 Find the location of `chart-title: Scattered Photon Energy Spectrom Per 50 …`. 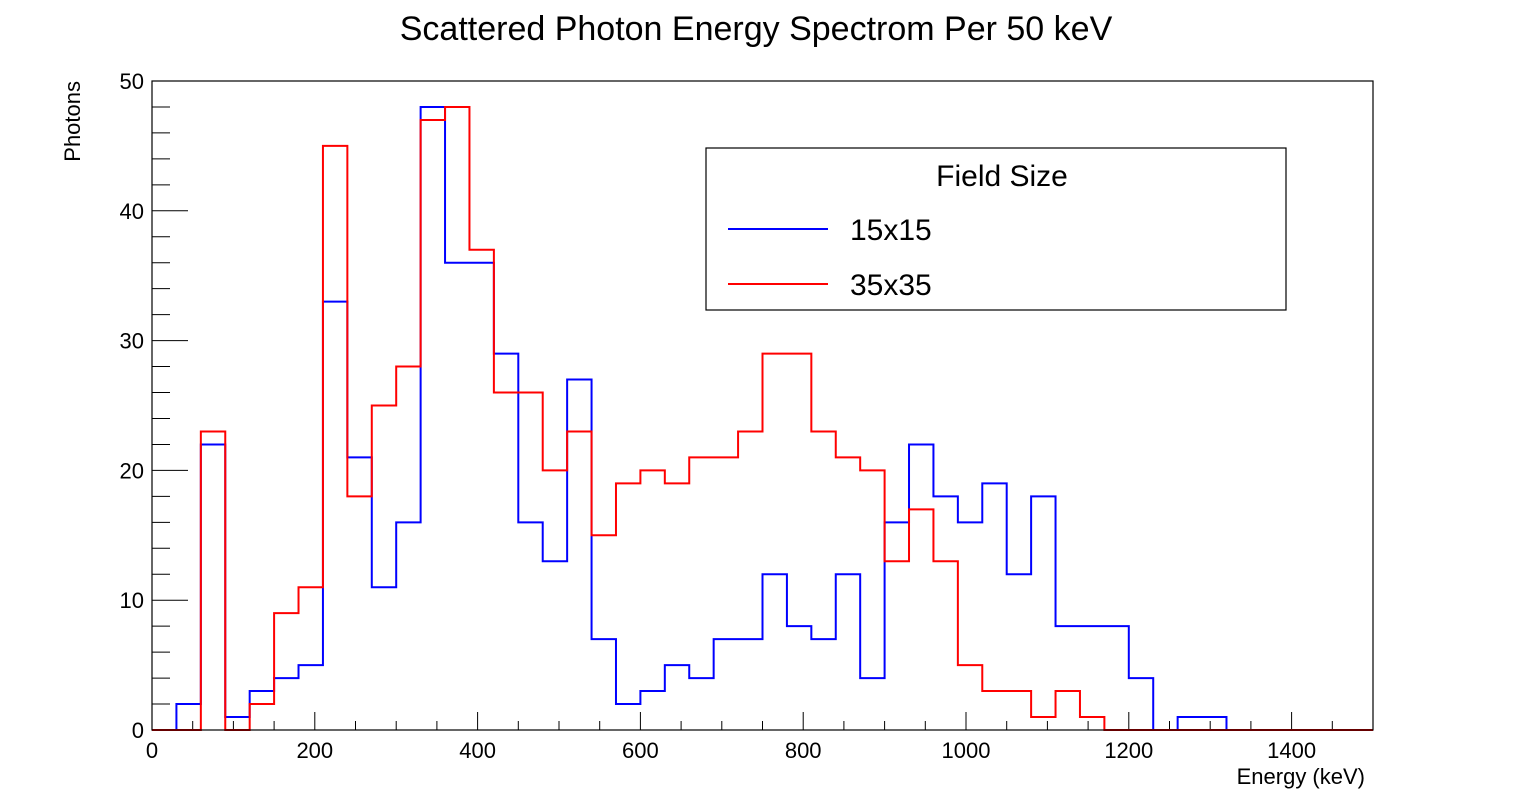

chart-title: Scattered Photon Energy Spectrom Per 50 … is located at coordinates (756, 29).